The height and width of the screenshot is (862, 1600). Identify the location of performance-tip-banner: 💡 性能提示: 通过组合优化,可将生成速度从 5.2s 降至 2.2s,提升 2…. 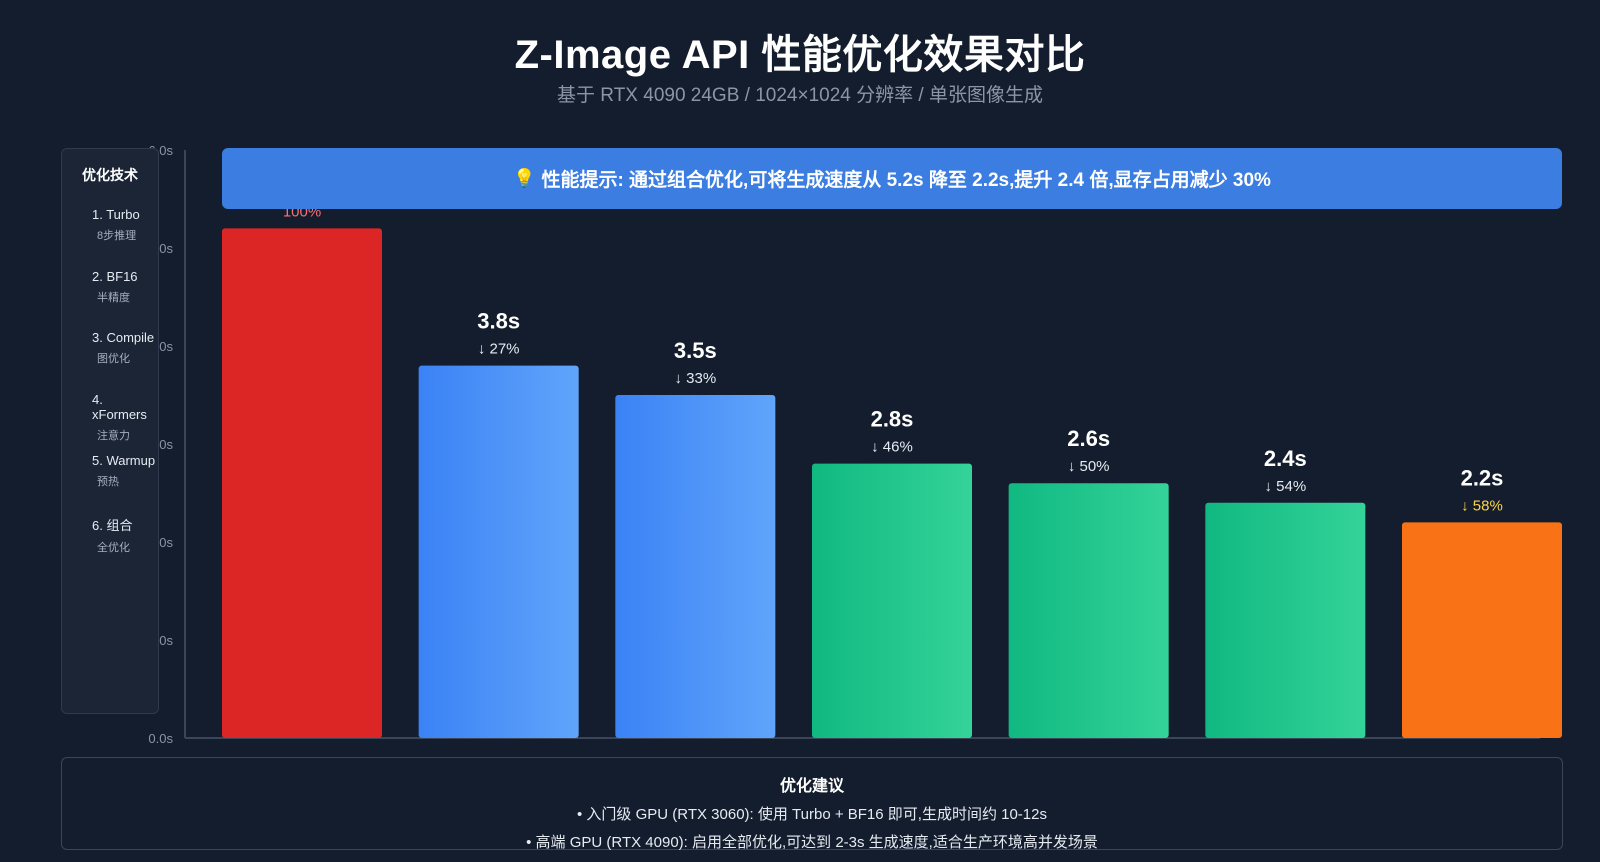
(892, 178).